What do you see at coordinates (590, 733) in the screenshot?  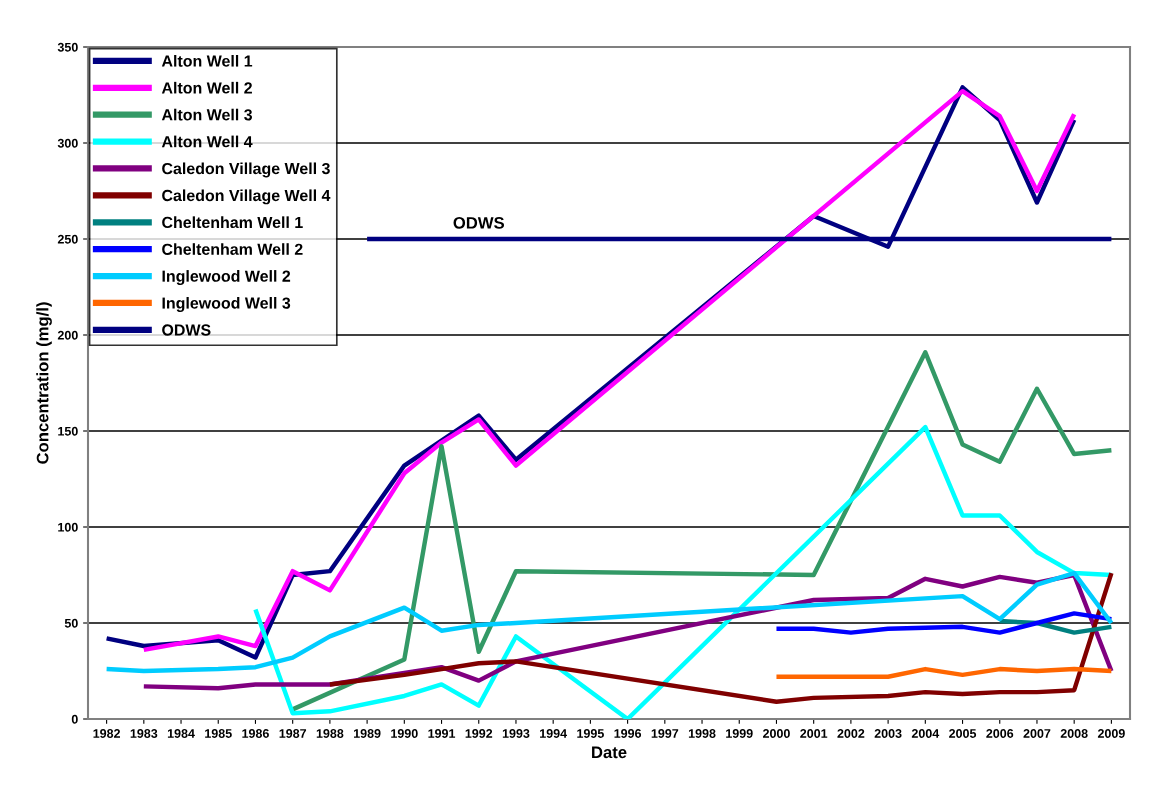 I see `x-tick-label: 1995` at bounding box center [590, 733].